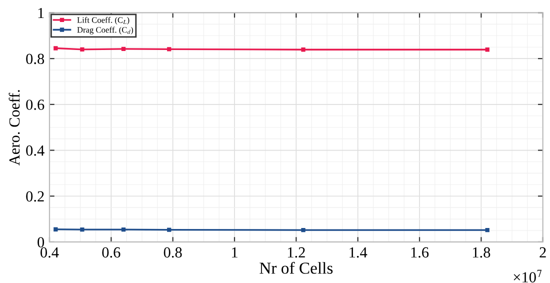 The width and height of the screenshot is (550, 283). I want to click on y-axis-title: Aero. Coeff., so click(14, 128).